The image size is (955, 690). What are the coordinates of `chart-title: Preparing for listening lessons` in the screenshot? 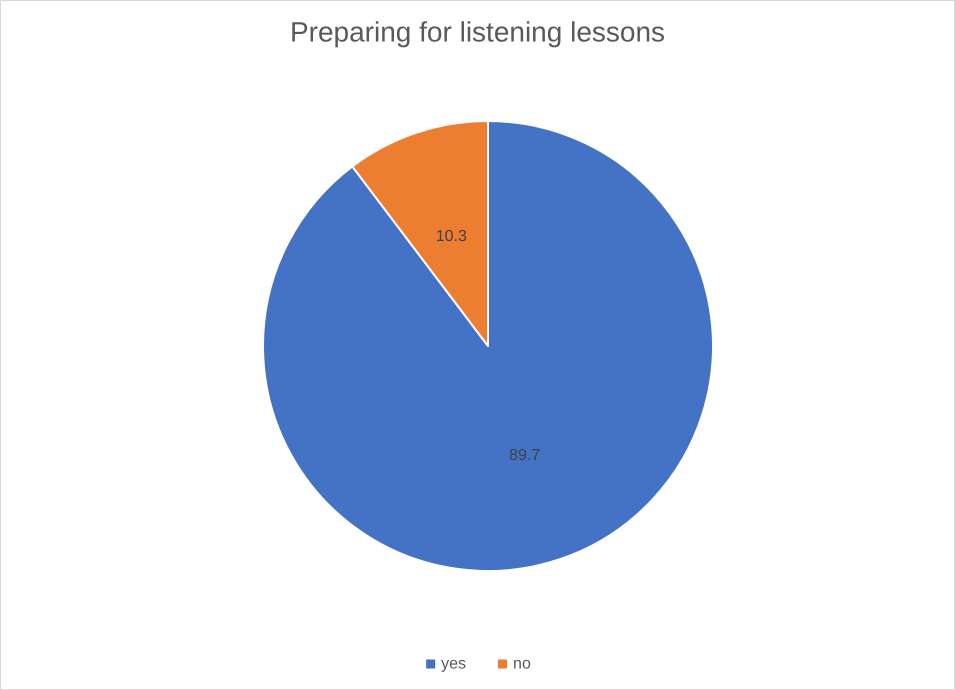 It's located at (478, 32).